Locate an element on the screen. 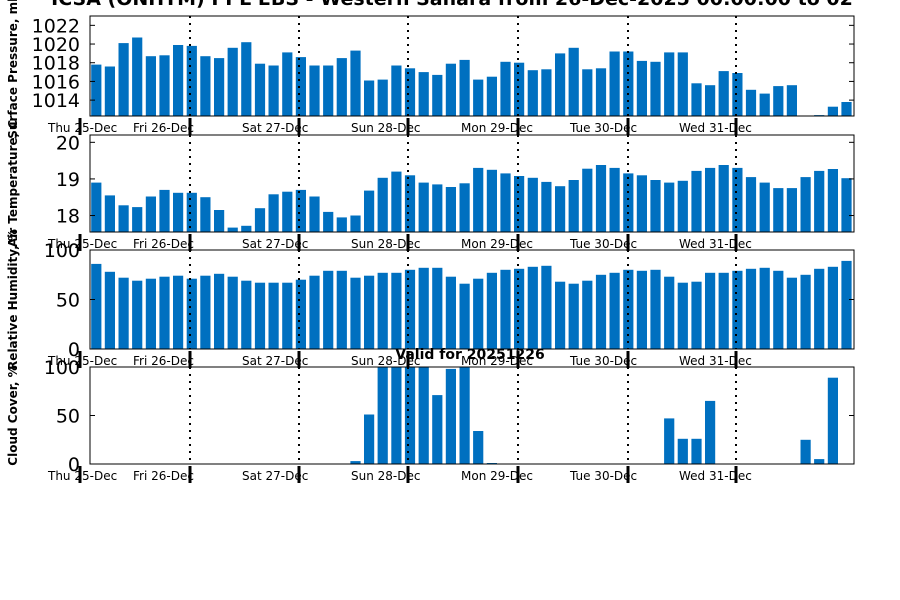  y-tick-label: 0 is located at coordinates (74, 350).